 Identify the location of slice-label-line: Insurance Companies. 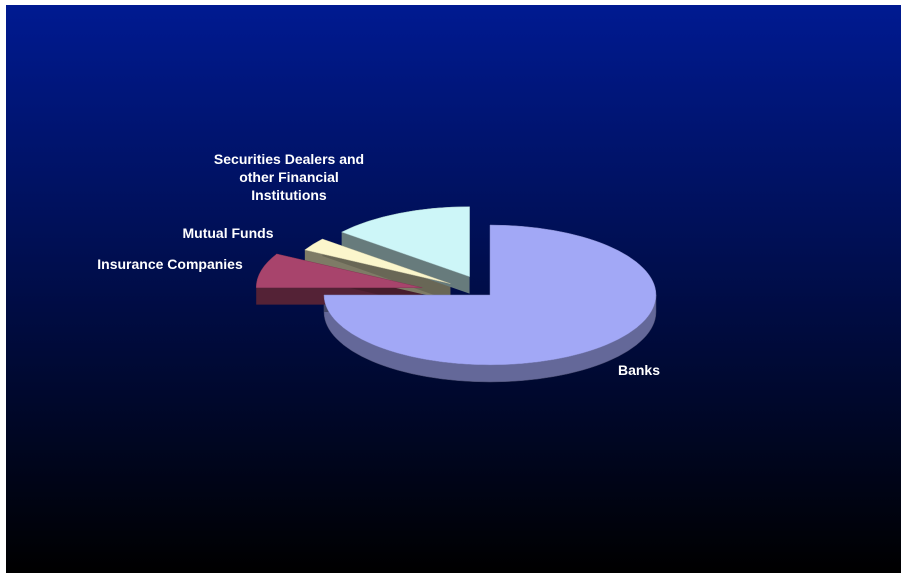
(170, 264).